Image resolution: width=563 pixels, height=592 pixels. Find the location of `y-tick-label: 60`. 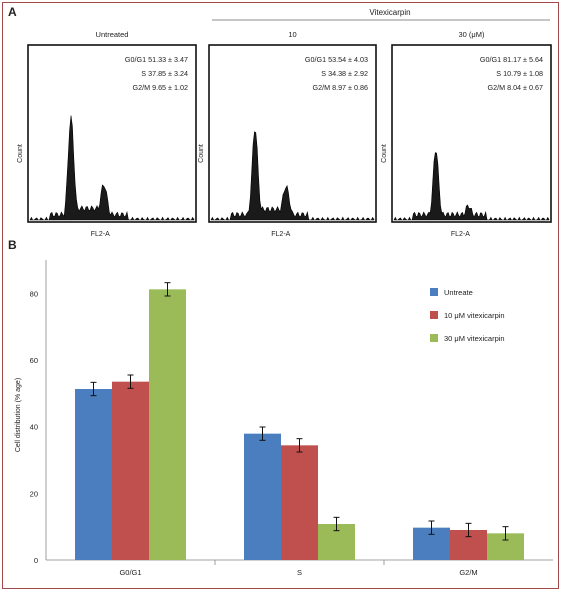

y-tick-label: 60 is located at coordinates (34, 360).